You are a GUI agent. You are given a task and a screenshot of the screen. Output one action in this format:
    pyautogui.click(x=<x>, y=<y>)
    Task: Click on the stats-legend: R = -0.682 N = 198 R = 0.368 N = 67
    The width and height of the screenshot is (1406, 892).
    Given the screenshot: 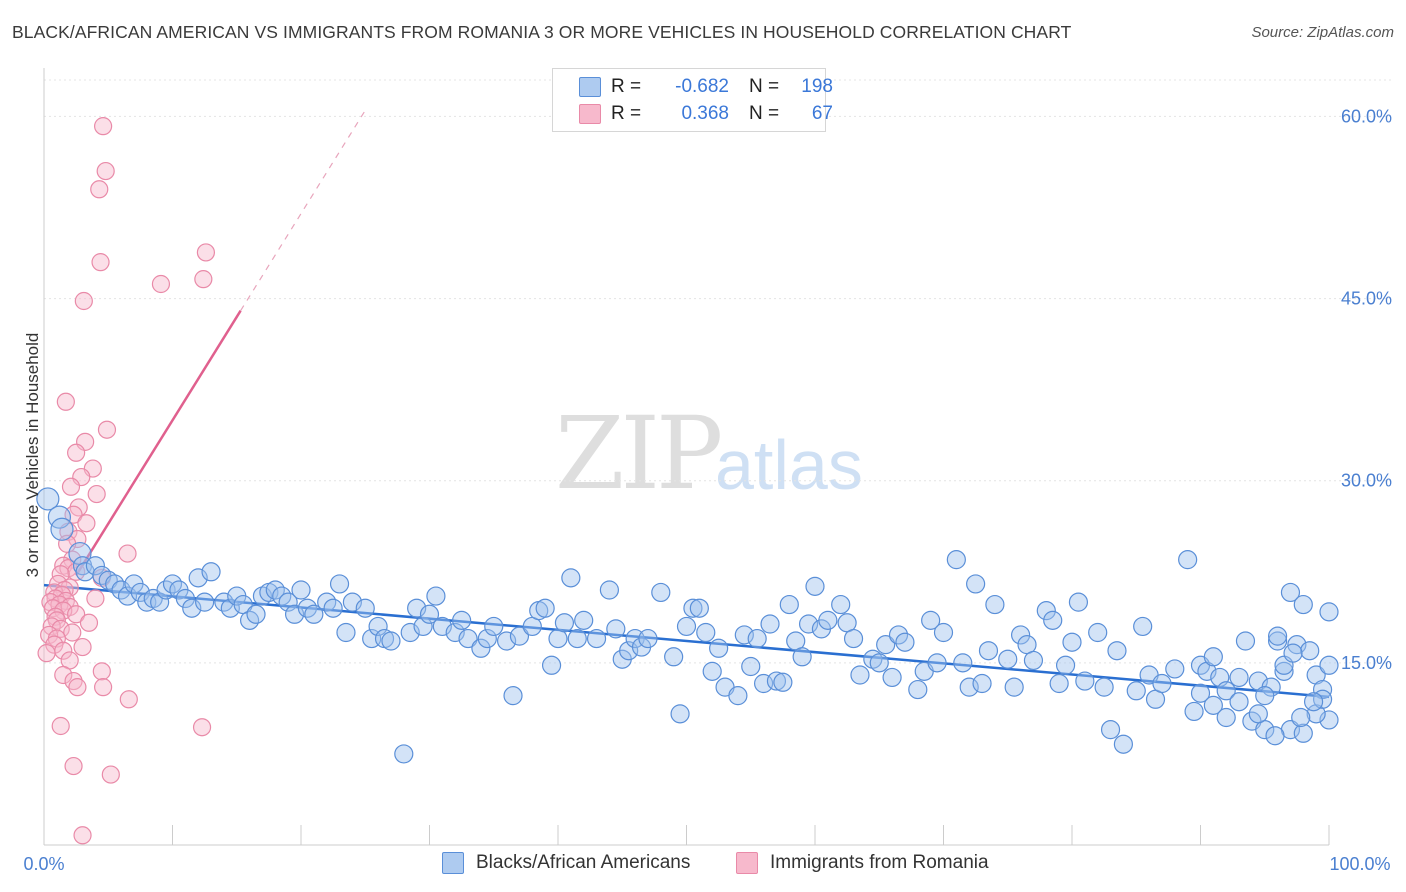 What is the action you would take?
    pyautogui.click(x=692, y=100)
    